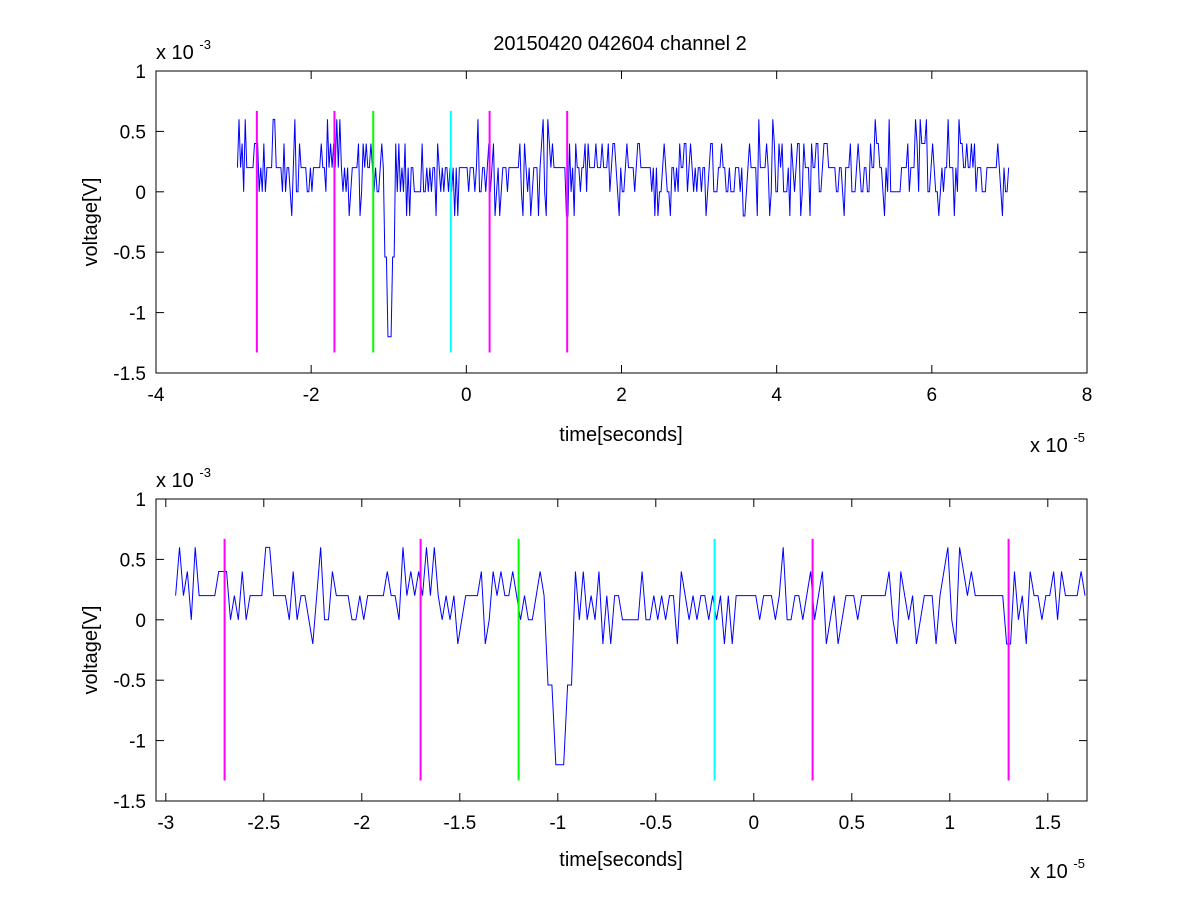 This screenshot has height=901, width=1200. I want to click on top-x-multiplier: x 10 -5, so click(1057, 443).